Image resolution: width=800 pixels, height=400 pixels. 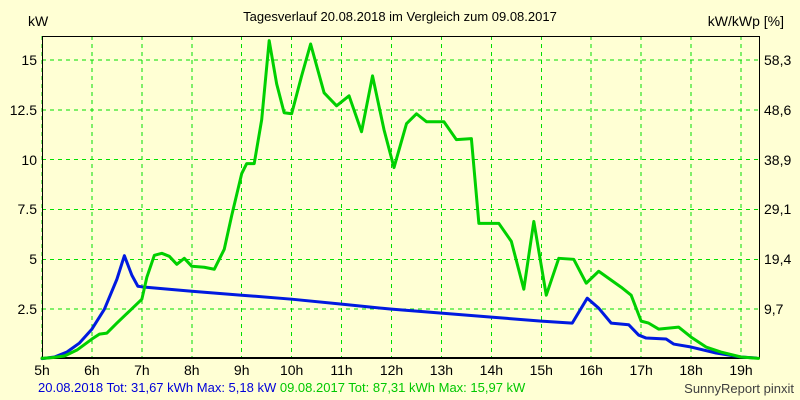 I want to click on x-axis-tick-label: 16h, so click(x=591, y=370).